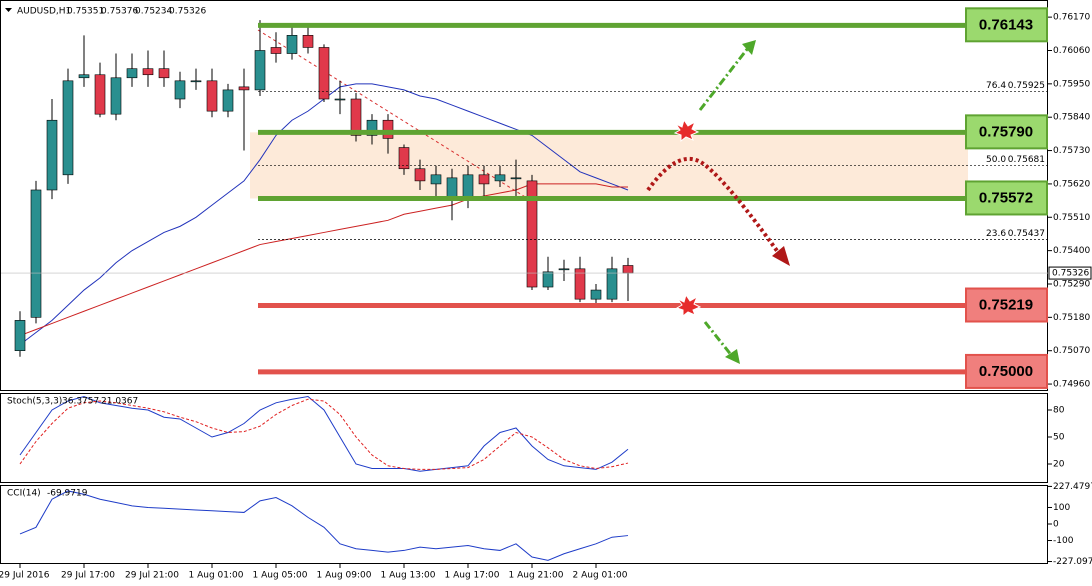 Image resolution: width=1092 pixels, height=586 pixels. What do you see at coordinates (1071, 318) in the screenshot?
I see `y-tick-label: 0.75180` at bounding box center [1071, 318].